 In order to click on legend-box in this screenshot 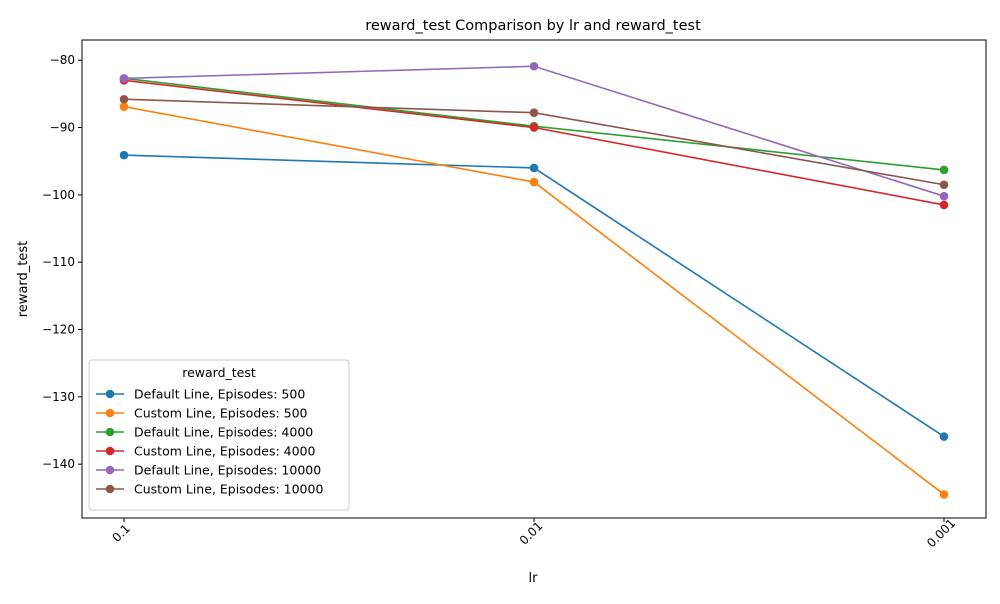, I will do `click(219, 435)`.